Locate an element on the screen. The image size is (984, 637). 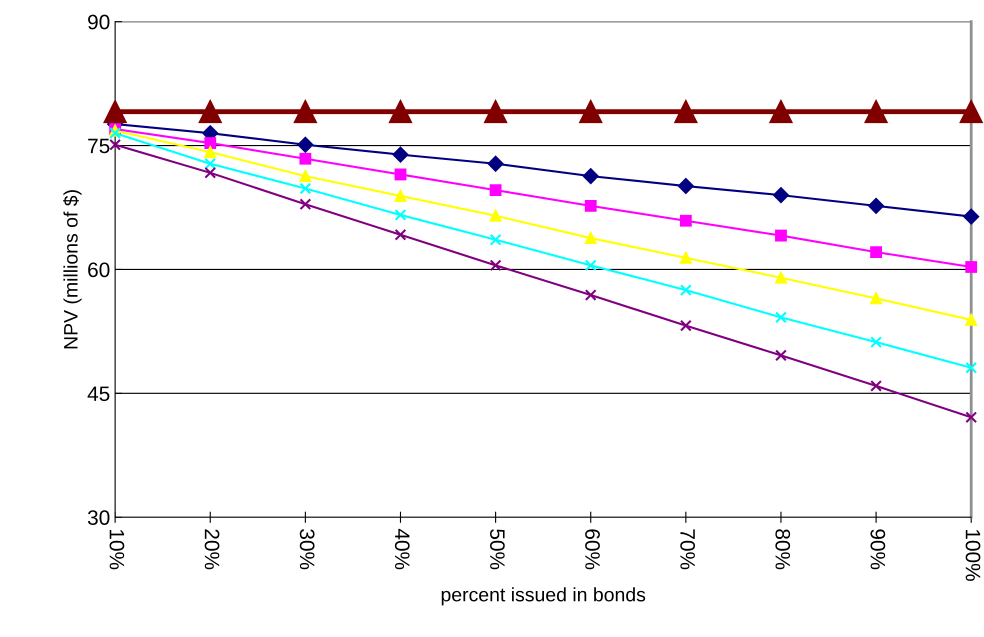
x-tick-label: 20% is located at coordinates (212, 549).